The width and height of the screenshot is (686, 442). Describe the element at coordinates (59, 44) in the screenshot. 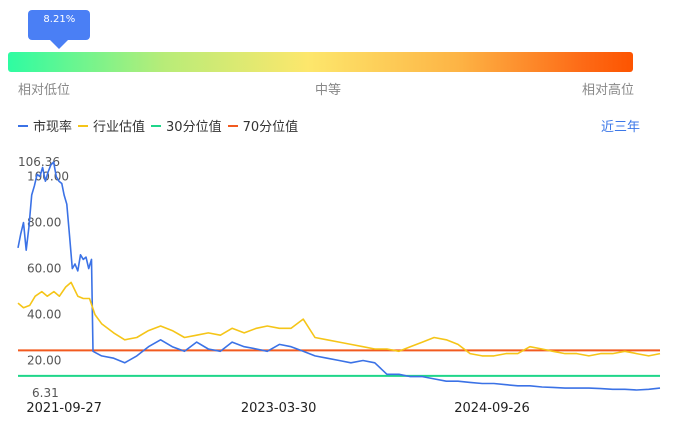

I see `tooltip-arrow-icon` at that location.